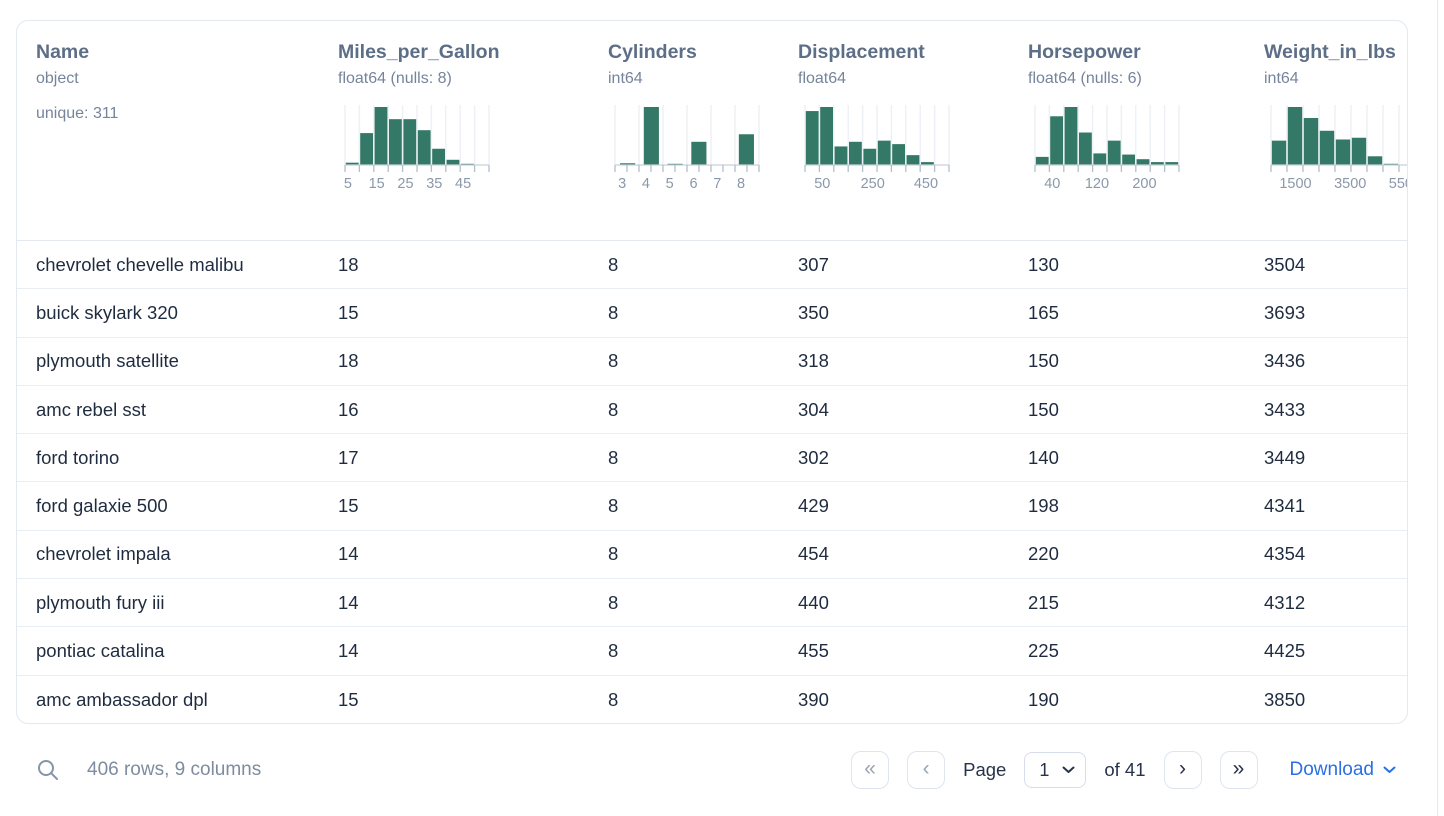  Describe the element at coordinates (926, 184) in the screenshot. I see `axis-tick-label: 450` at that location.